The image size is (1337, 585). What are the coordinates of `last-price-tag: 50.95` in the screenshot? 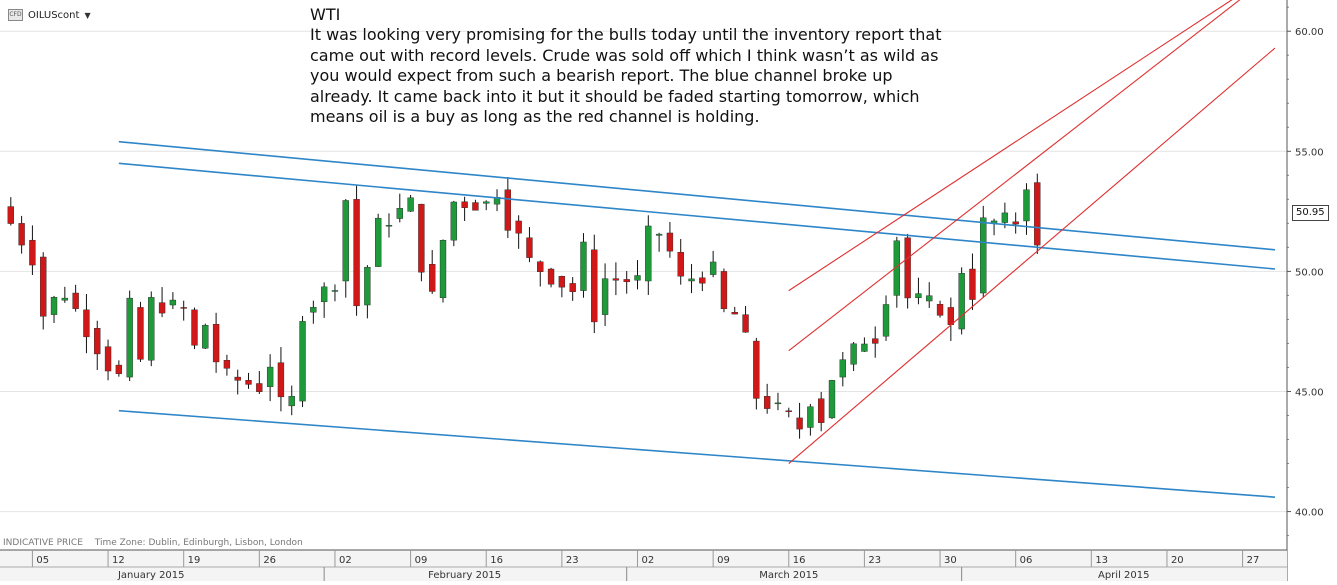 It's located at (1310, 213).